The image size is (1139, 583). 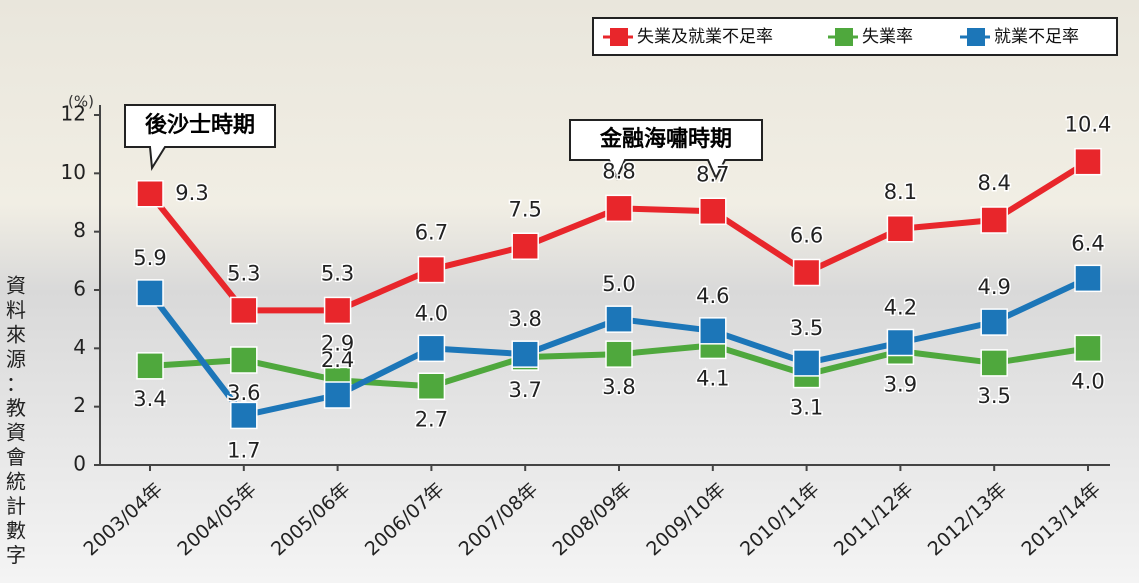 What do you see at coordinates (618, 284) in the screenshot?
I see `data-label: 5.0` at bounding box center [618, 284].